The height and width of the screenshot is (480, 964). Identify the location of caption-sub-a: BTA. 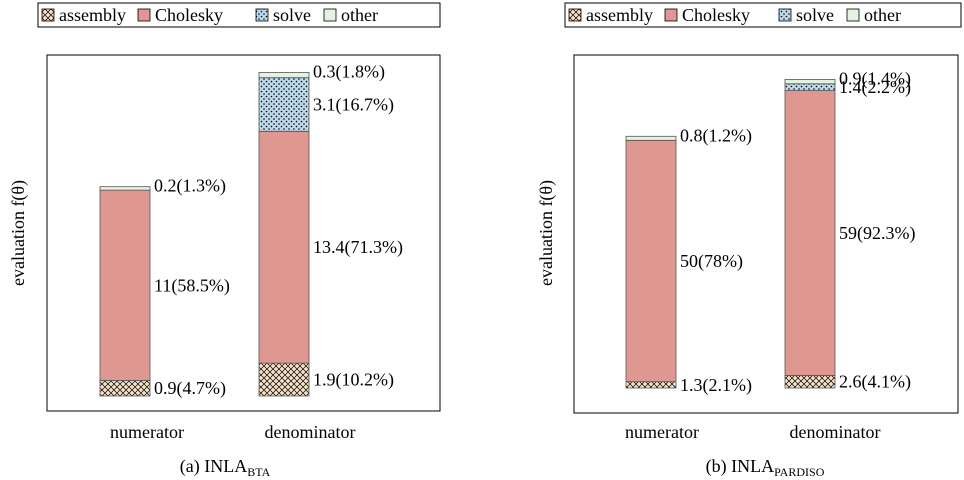
(258, 472).